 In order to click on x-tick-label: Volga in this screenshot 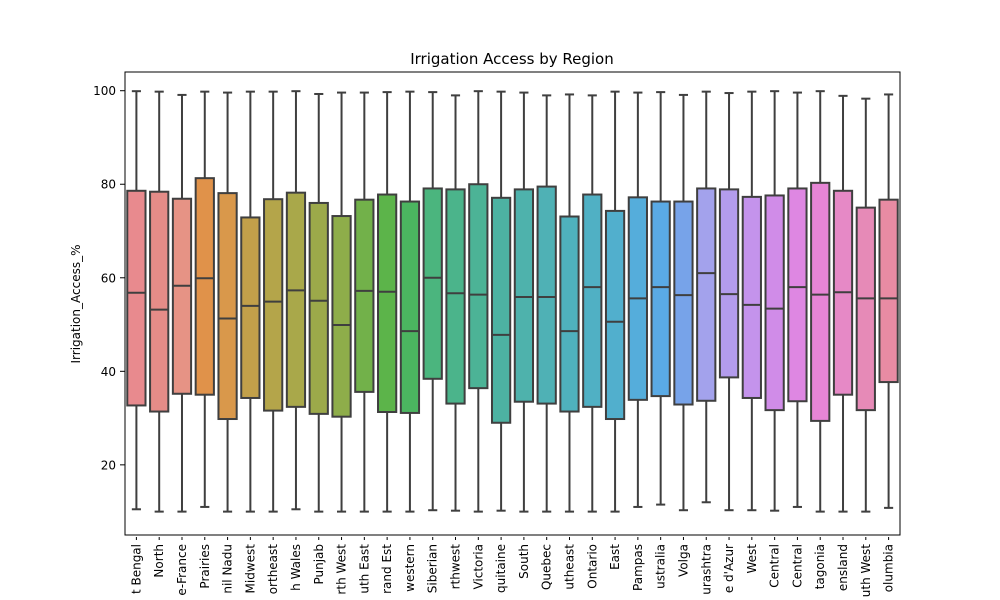, I will do `click(683, 560)`.